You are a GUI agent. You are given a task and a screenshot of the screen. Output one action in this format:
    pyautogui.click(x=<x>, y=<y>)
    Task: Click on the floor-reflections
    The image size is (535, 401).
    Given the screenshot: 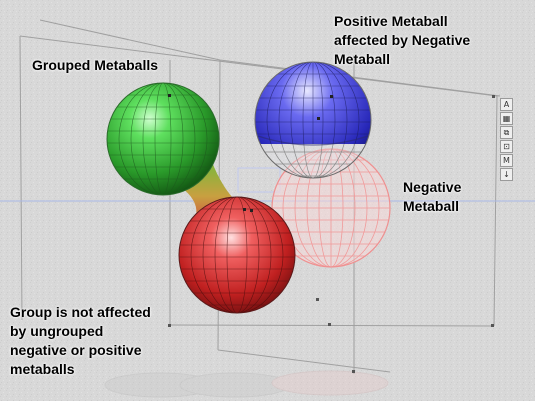 What is the action you would take?
    pyautogui.click(x=246, y=384)
    